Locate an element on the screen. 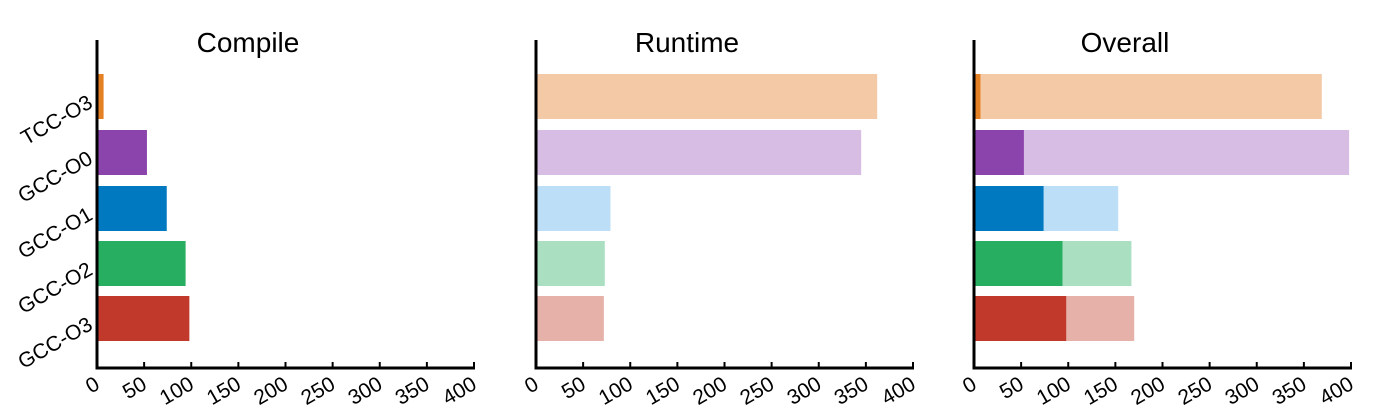 This screenshot has height=418, width=1387. category-label: TCC-O3 is located at coordinates (56, 120).